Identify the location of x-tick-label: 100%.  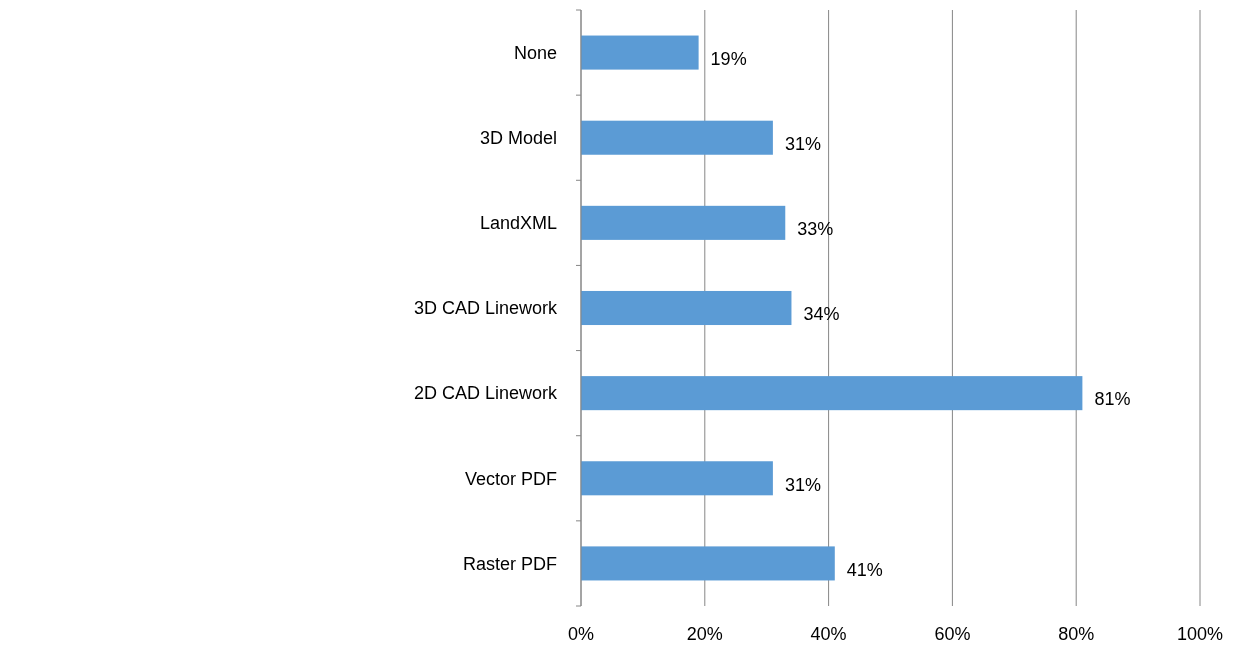
(1200, 634).